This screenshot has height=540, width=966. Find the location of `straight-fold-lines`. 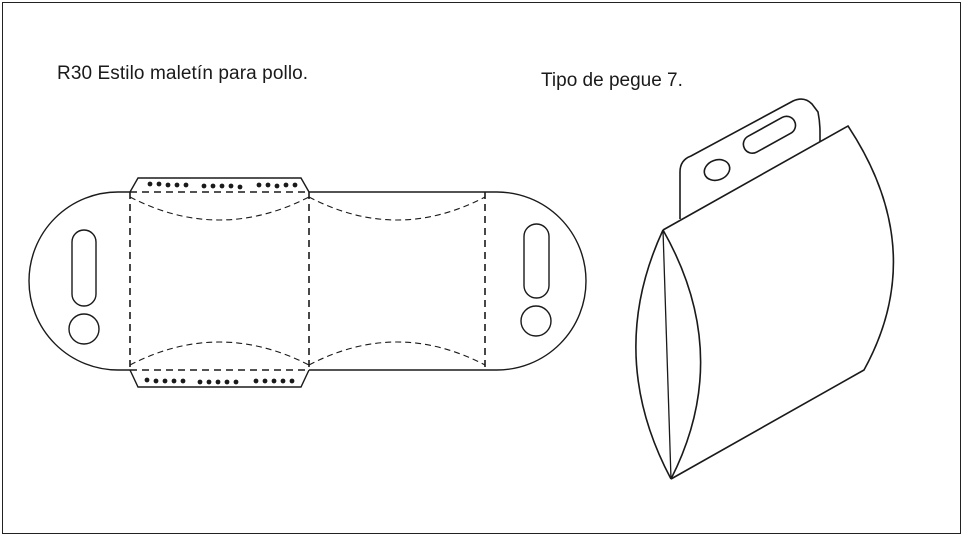

straight-fold-lines is located at coordinates (307, 281).